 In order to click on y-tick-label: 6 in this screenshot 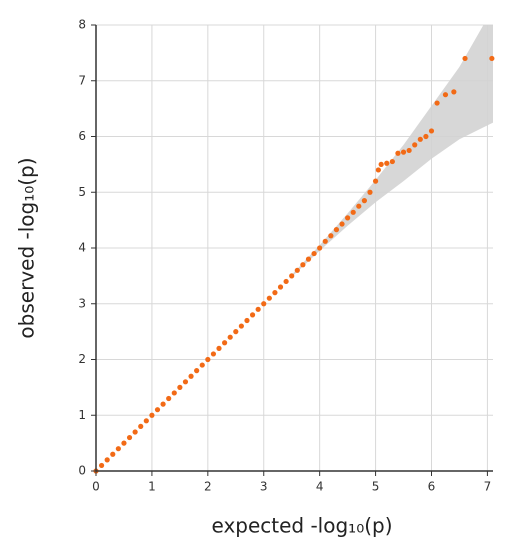, I will do `click(82, 136)`.